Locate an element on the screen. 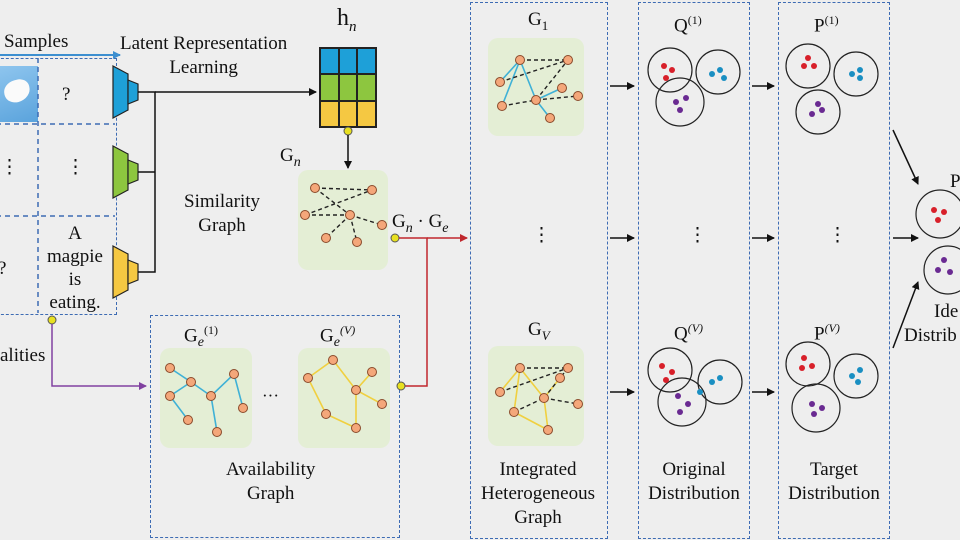 Image resolution: width=960 pixels, height=540 pixels. encoder-yellow is located at coordinates (125, 272).